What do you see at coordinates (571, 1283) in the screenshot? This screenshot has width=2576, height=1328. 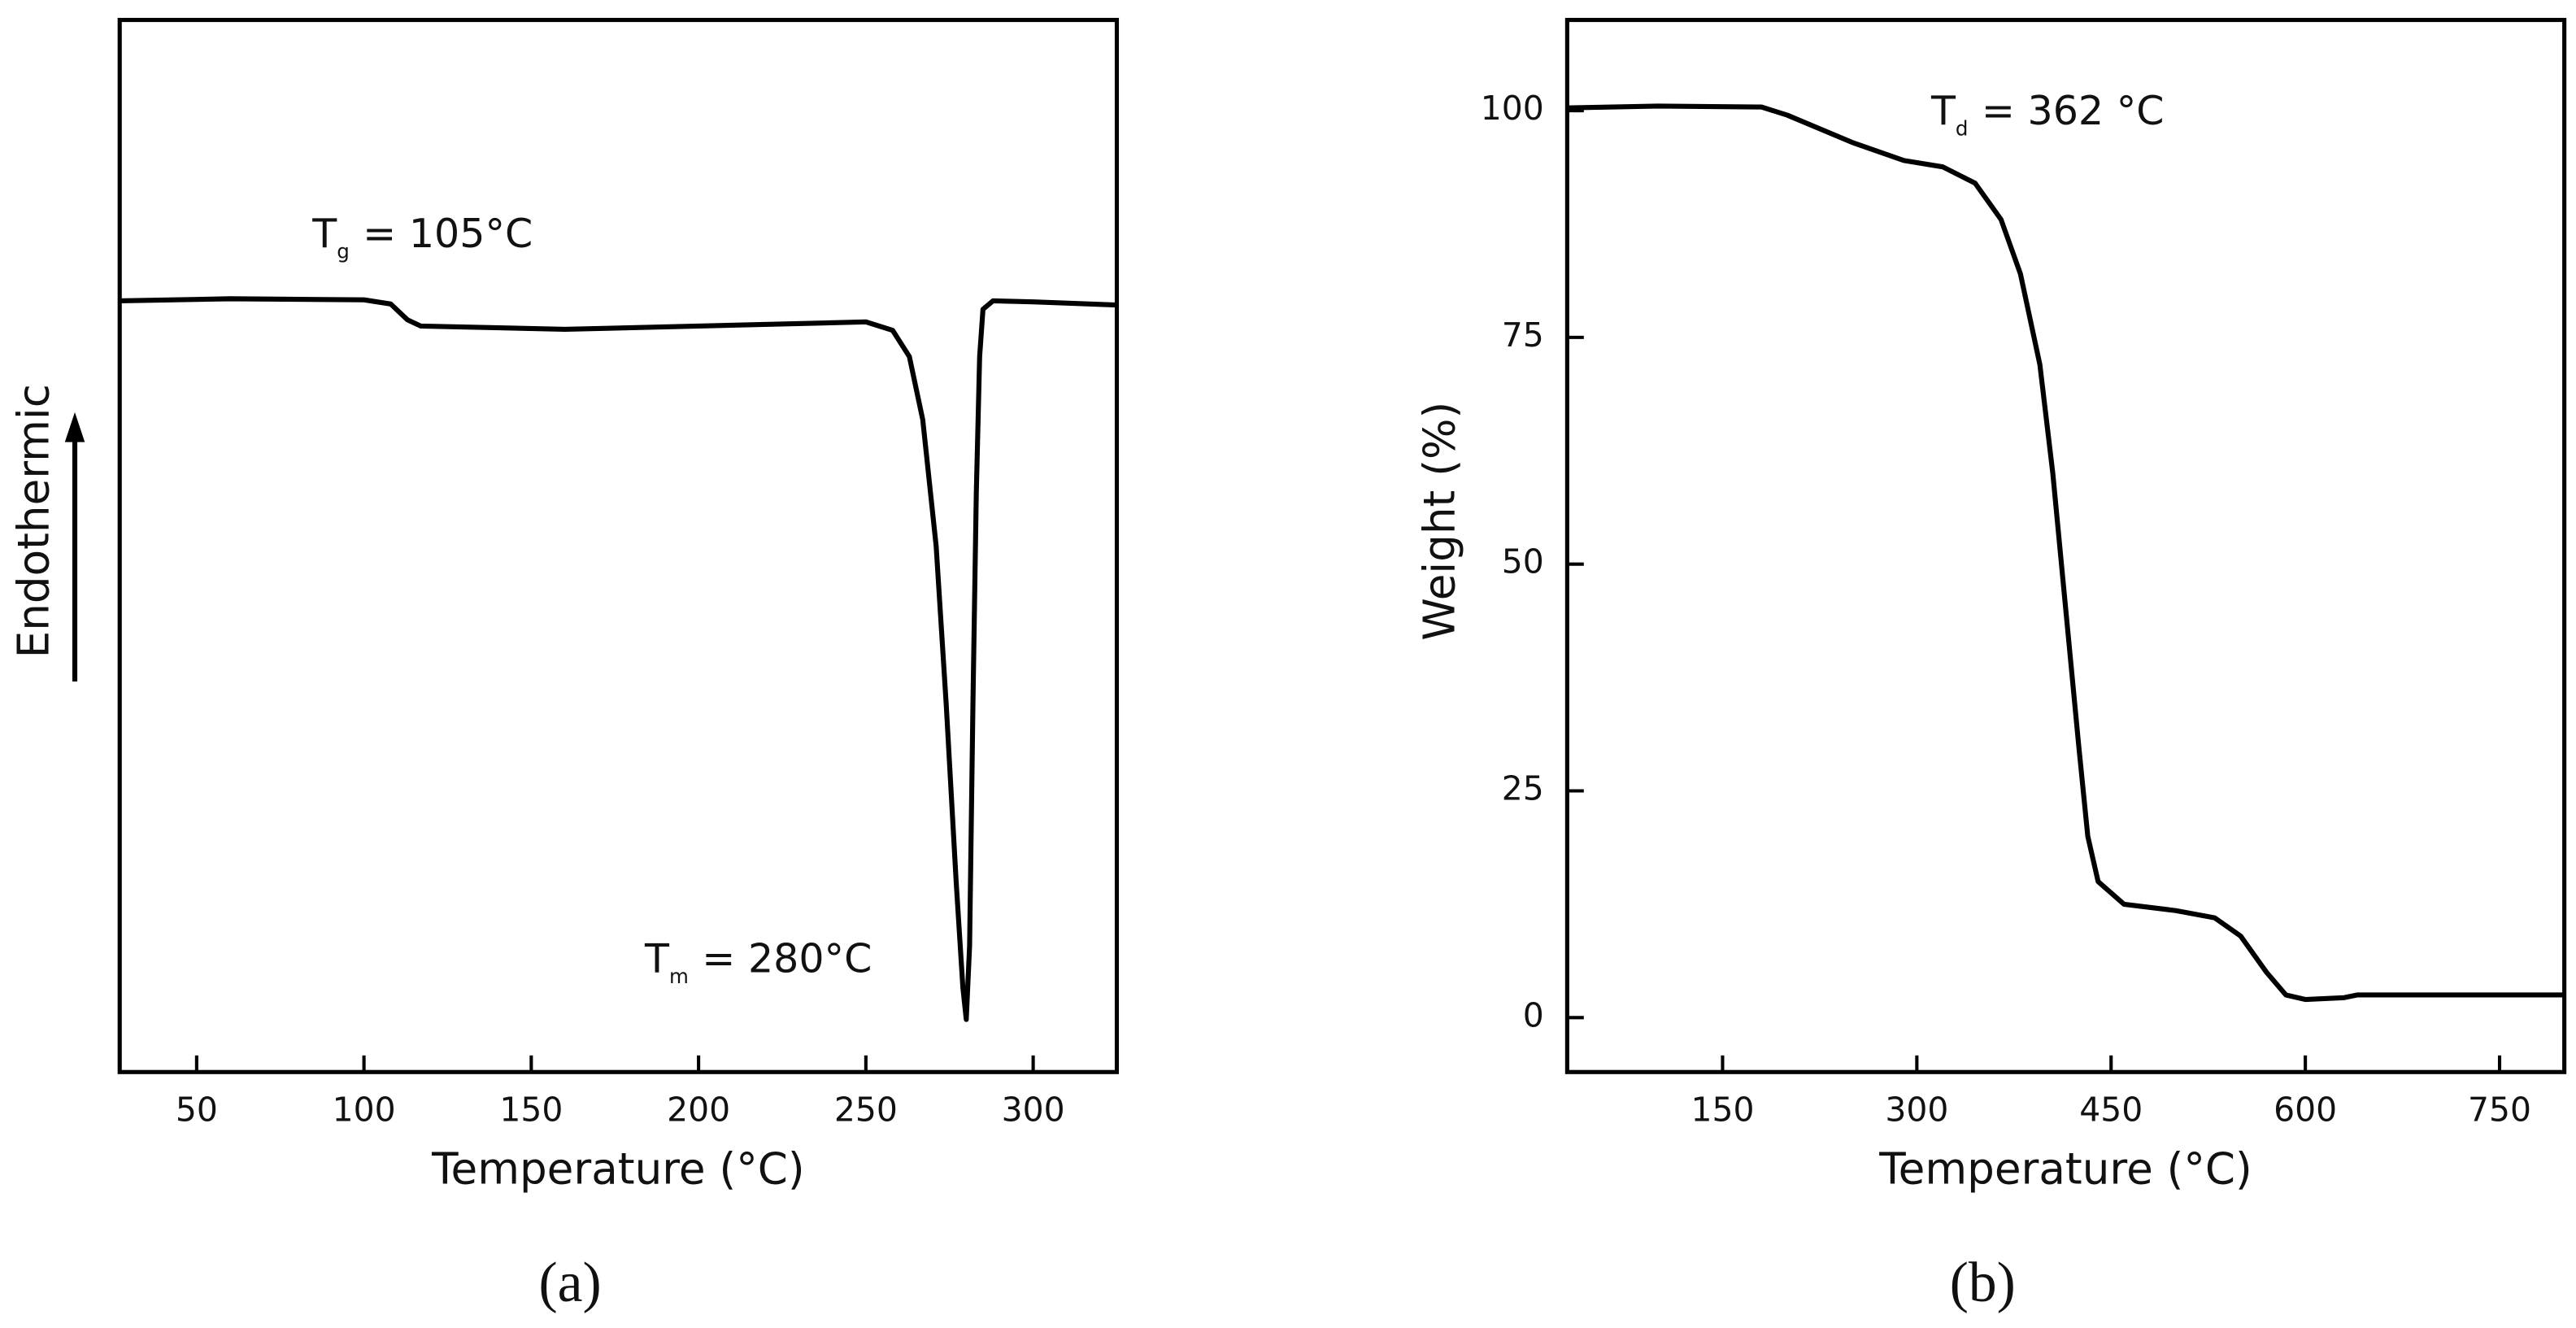 I see `panel-label: (a)` at bounding box center [571, 1283].